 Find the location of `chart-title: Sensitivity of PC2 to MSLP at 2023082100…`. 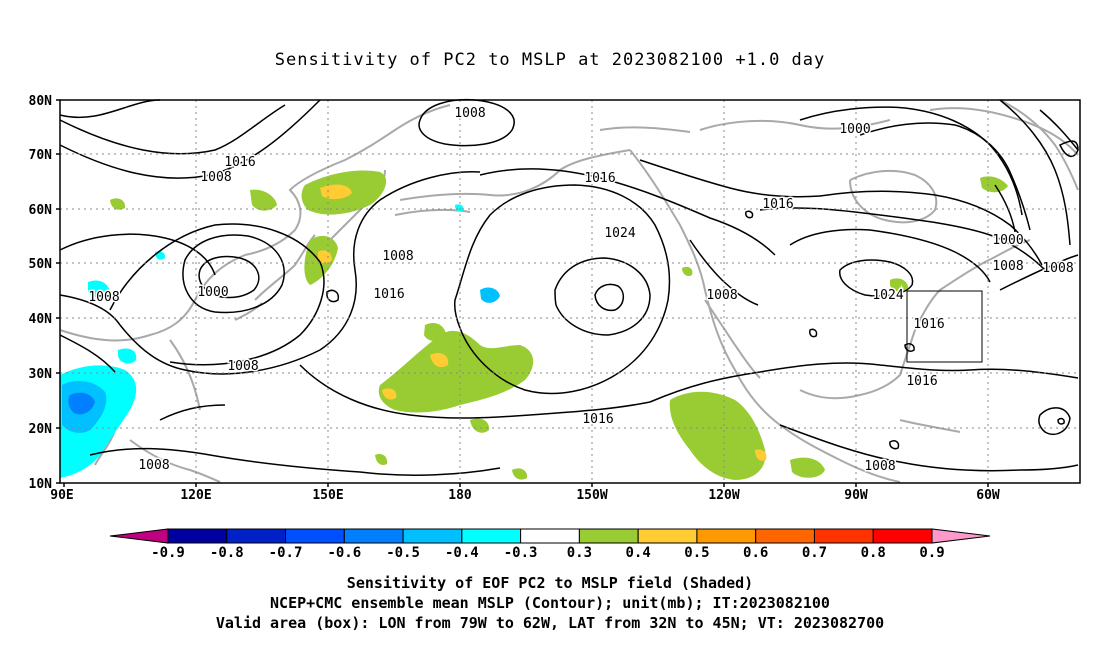

chart-title: Sensitivity of PC2 to MSLP at 2023082100… is located at coordinates (550, 60).